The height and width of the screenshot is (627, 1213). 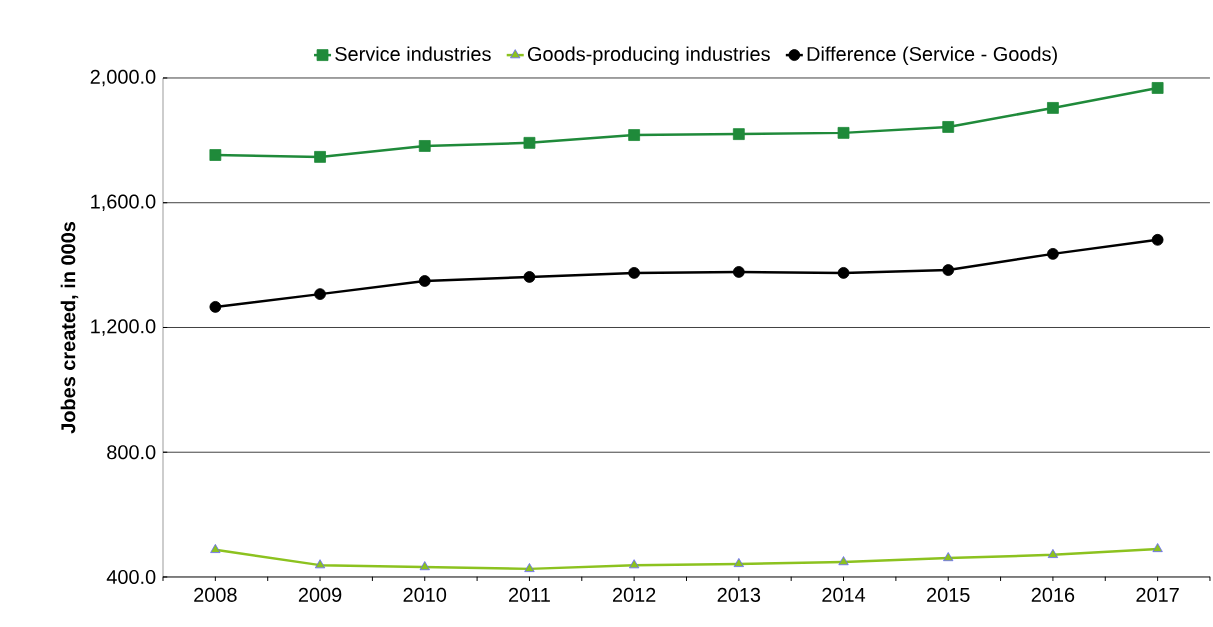 What do you see at coordinates (844, 594) in the screenshot?
I see `x-tick-label: 2014` at bounding box center [844, 594].